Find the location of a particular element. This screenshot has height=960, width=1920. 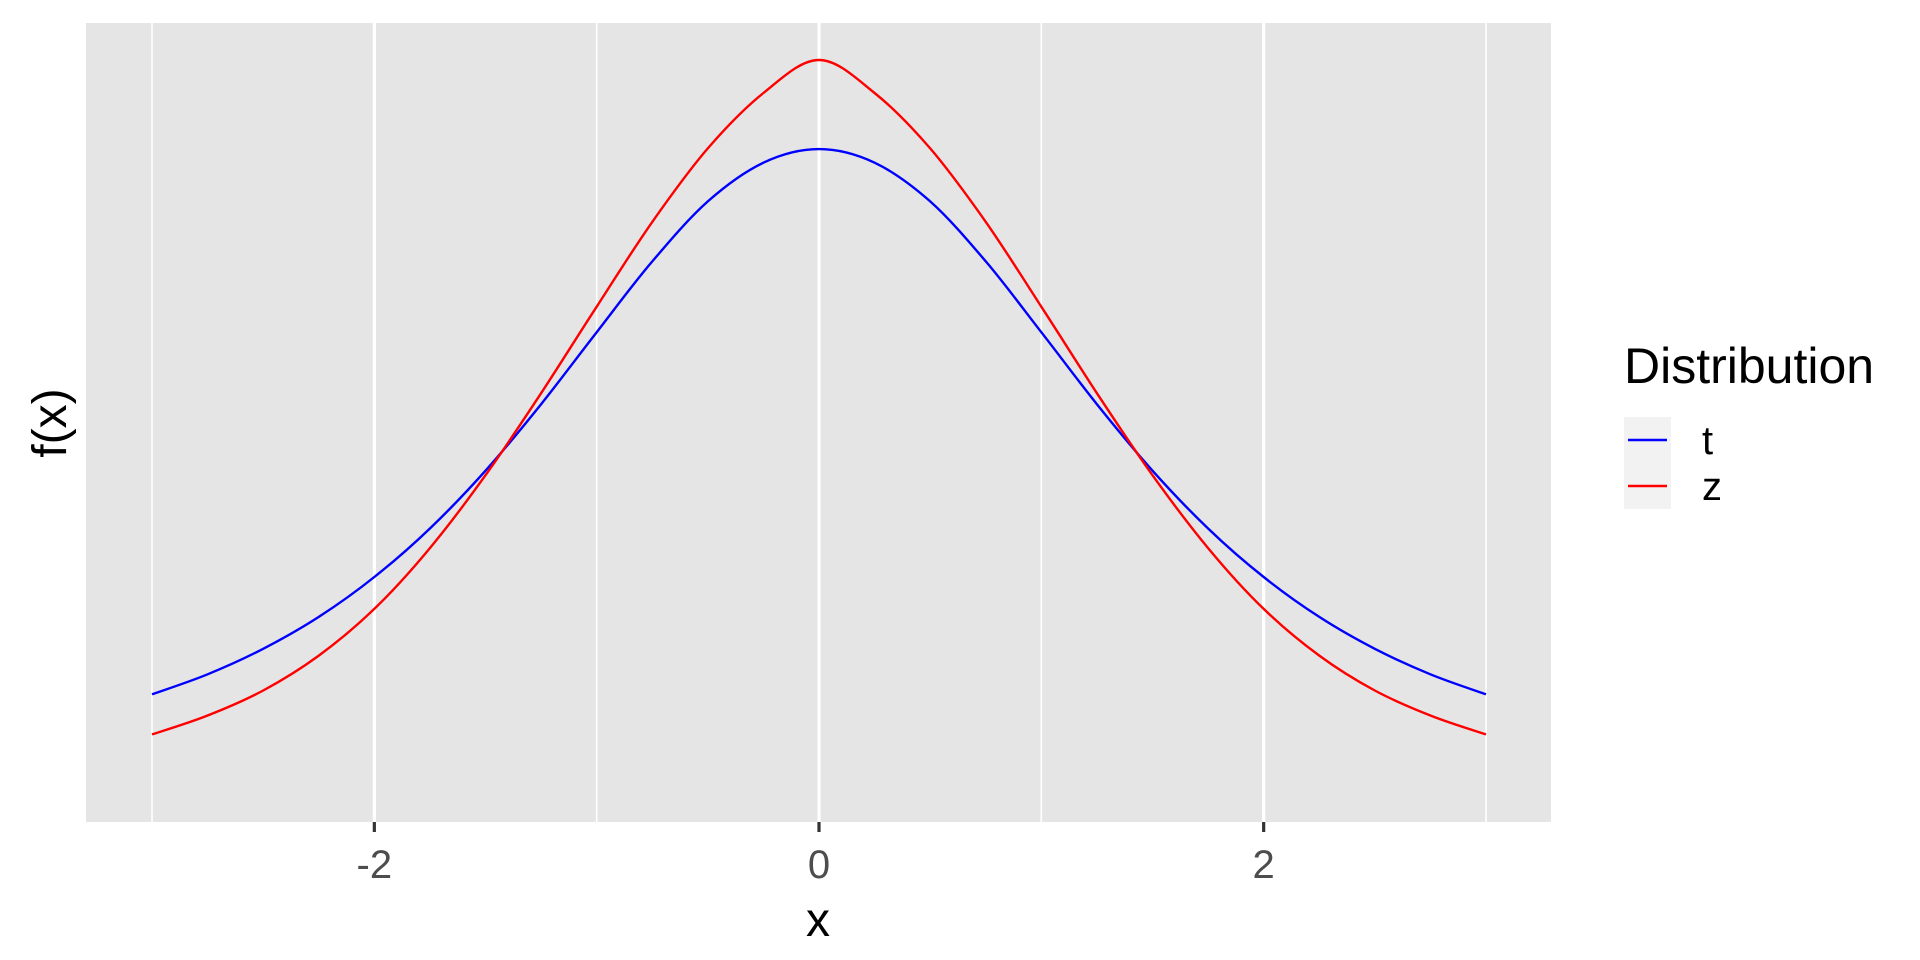

x-tick-label-1: 0 is located at coordinates (819, 865).